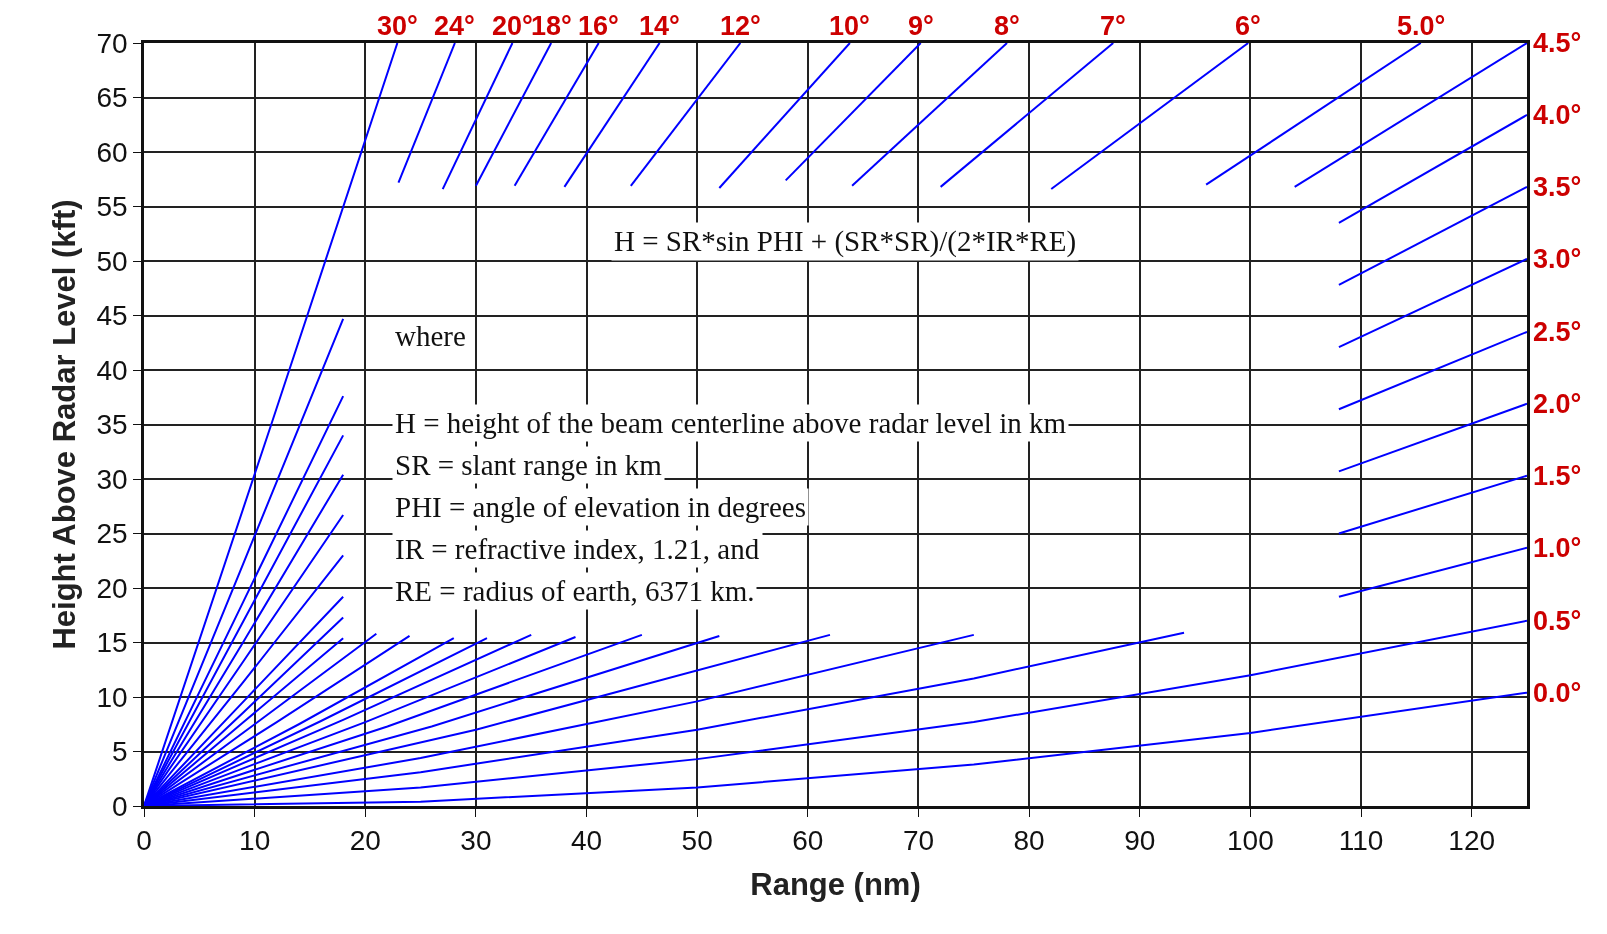 The height and width of the screenshot is (934, 1607). What do you see at coordinates (1557, 115) in the screenshot?
I see `series-label: 4.0°` at bounding box center [1557, 115].